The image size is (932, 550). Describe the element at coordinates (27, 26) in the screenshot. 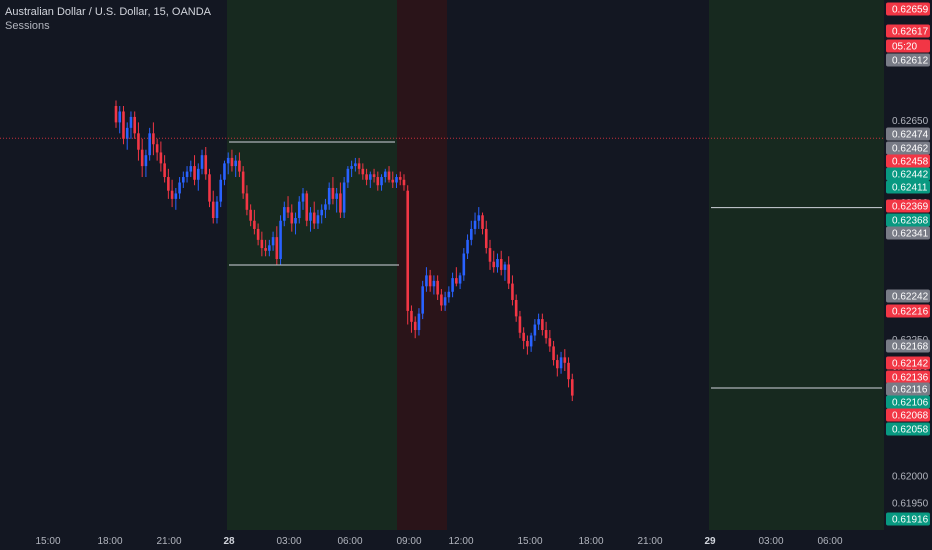

I see `indicator-label: Sessions` at that location.